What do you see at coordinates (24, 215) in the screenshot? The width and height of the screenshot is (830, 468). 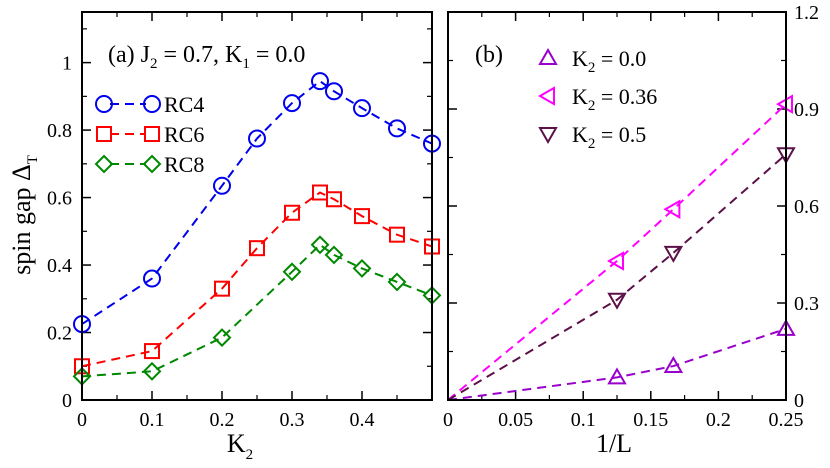 I see `panel-a-ylabel: spin gap ΔT` at bounding box center [24, 215].